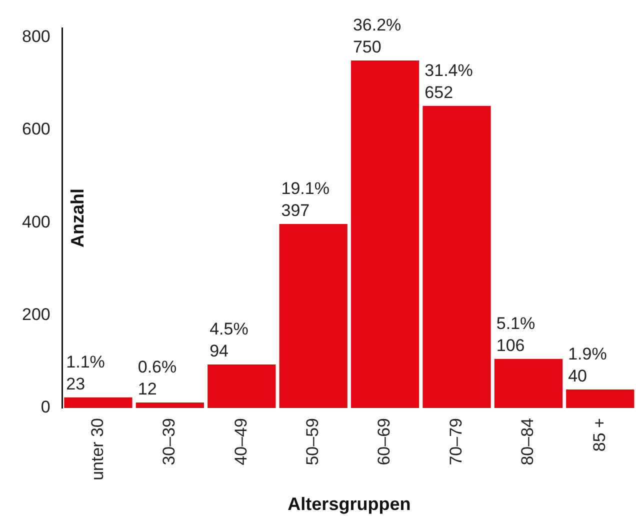 The height and width of the screenshot is (526, 636). Describe the element at coordinates (97, 449) in the screenshot. I see `x-tick-label: unter 30` at that location.